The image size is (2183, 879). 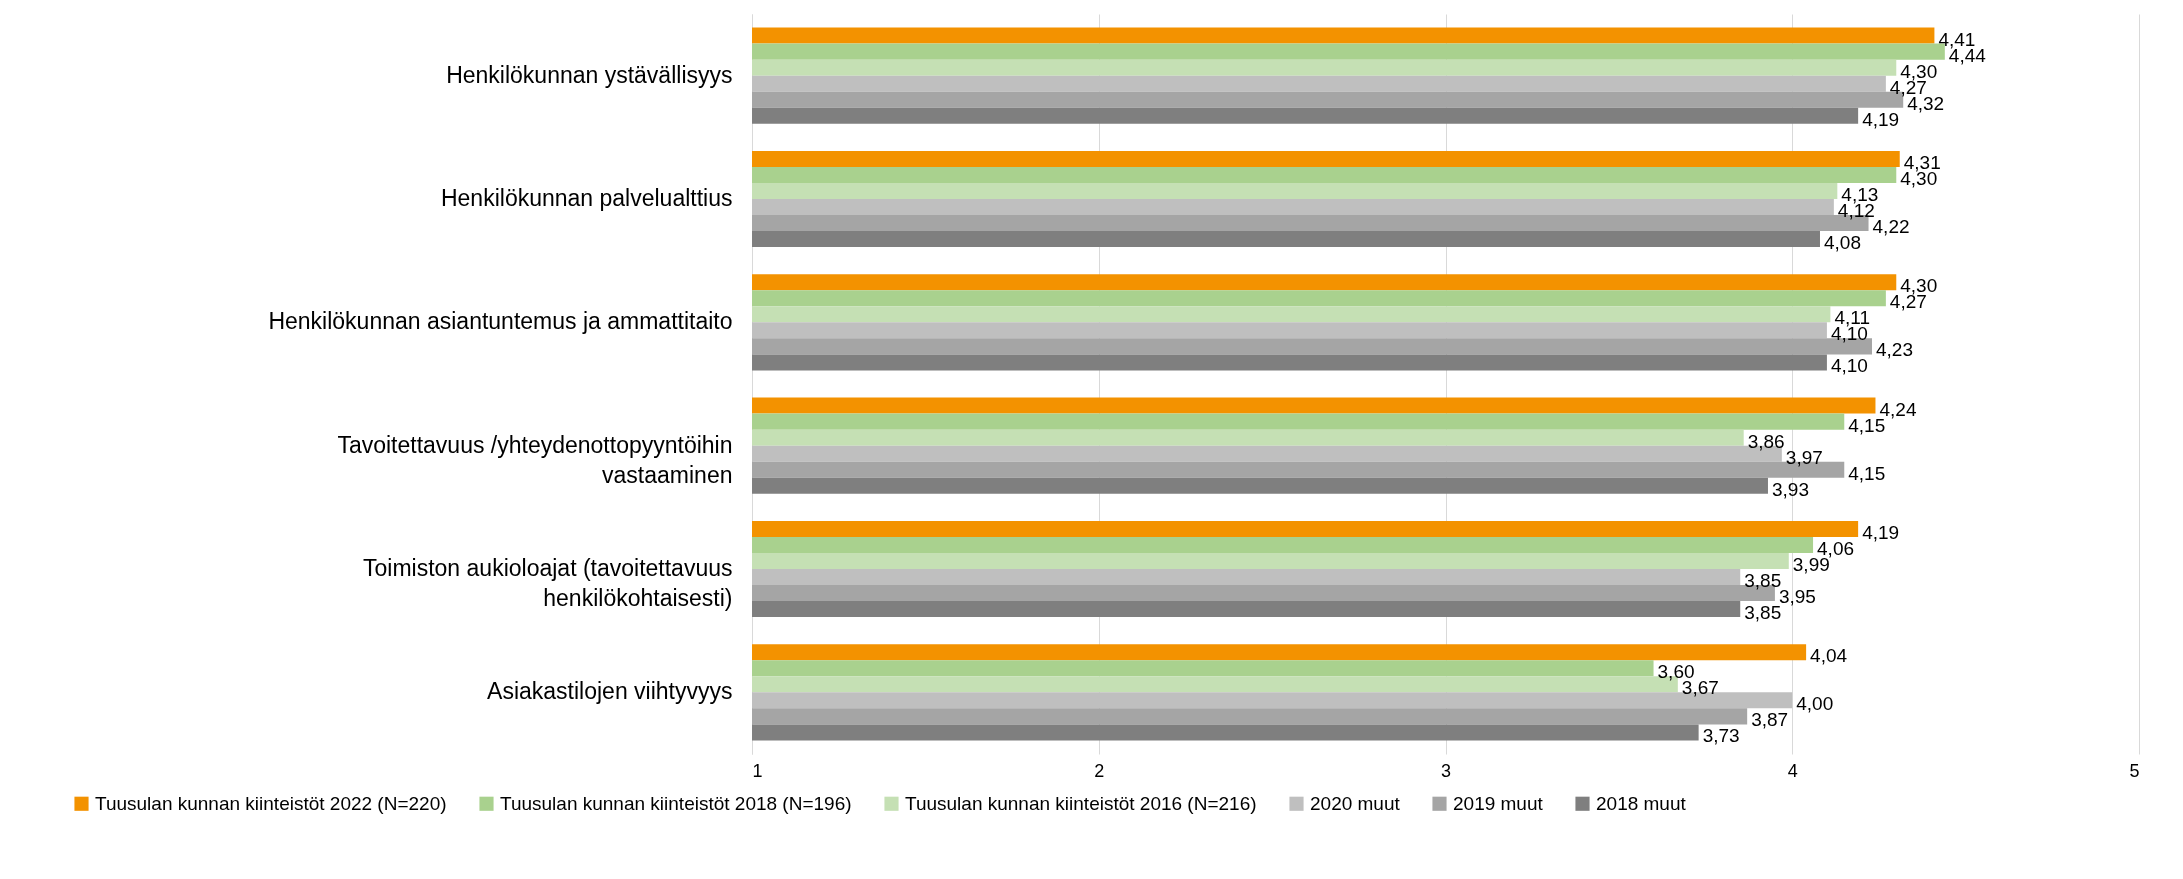 I want to click on y-tick-label: Henkilökunnan palvelualttius, so click(x=586, y=198).